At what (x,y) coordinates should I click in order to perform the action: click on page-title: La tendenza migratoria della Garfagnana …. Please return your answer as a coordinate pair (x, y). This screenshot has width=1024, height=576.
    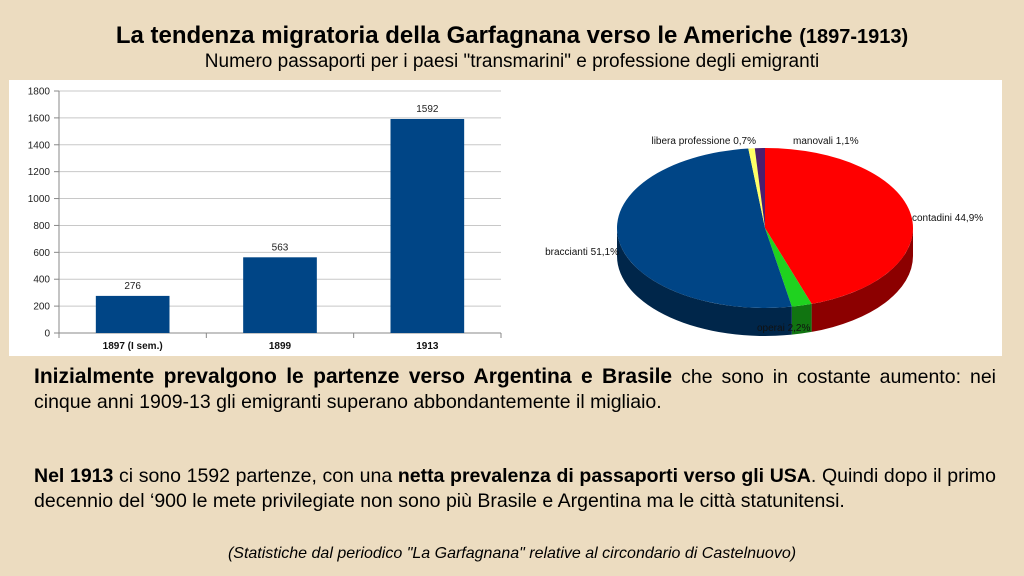
    Looking at the image, I should click on (512, 36).